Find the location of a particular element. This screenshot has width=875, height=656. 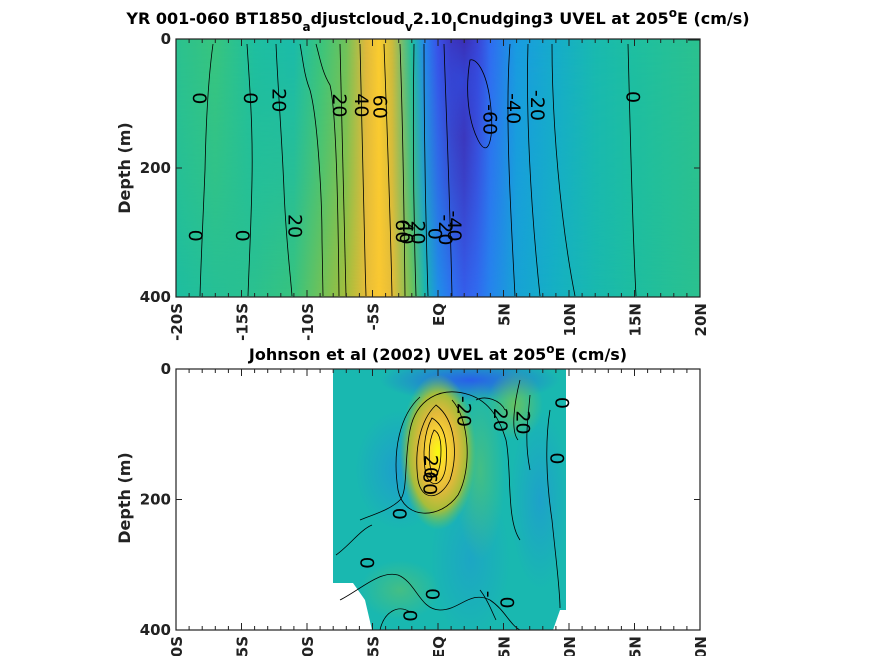

observation-heatmap is located at coordinates (449, 499).